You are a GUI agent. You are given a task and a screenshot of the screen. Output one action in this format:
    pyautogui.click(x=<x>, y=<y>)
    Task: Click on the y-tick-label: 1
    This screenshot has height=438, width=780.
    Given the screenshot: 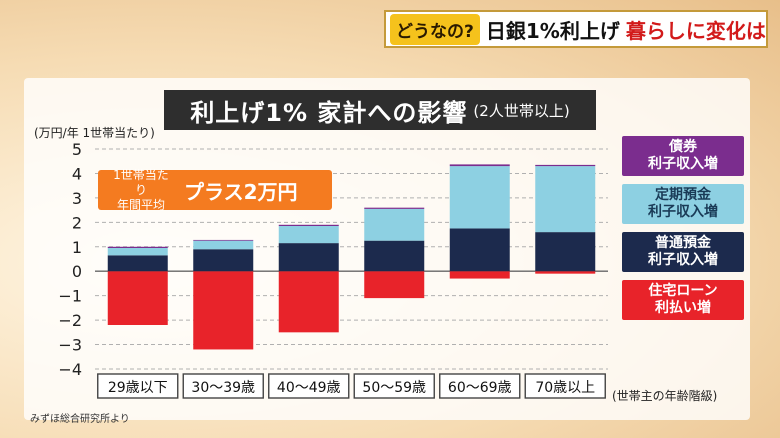 What is the action you would take?
    pyautogui.click(x=77, y=247)
    